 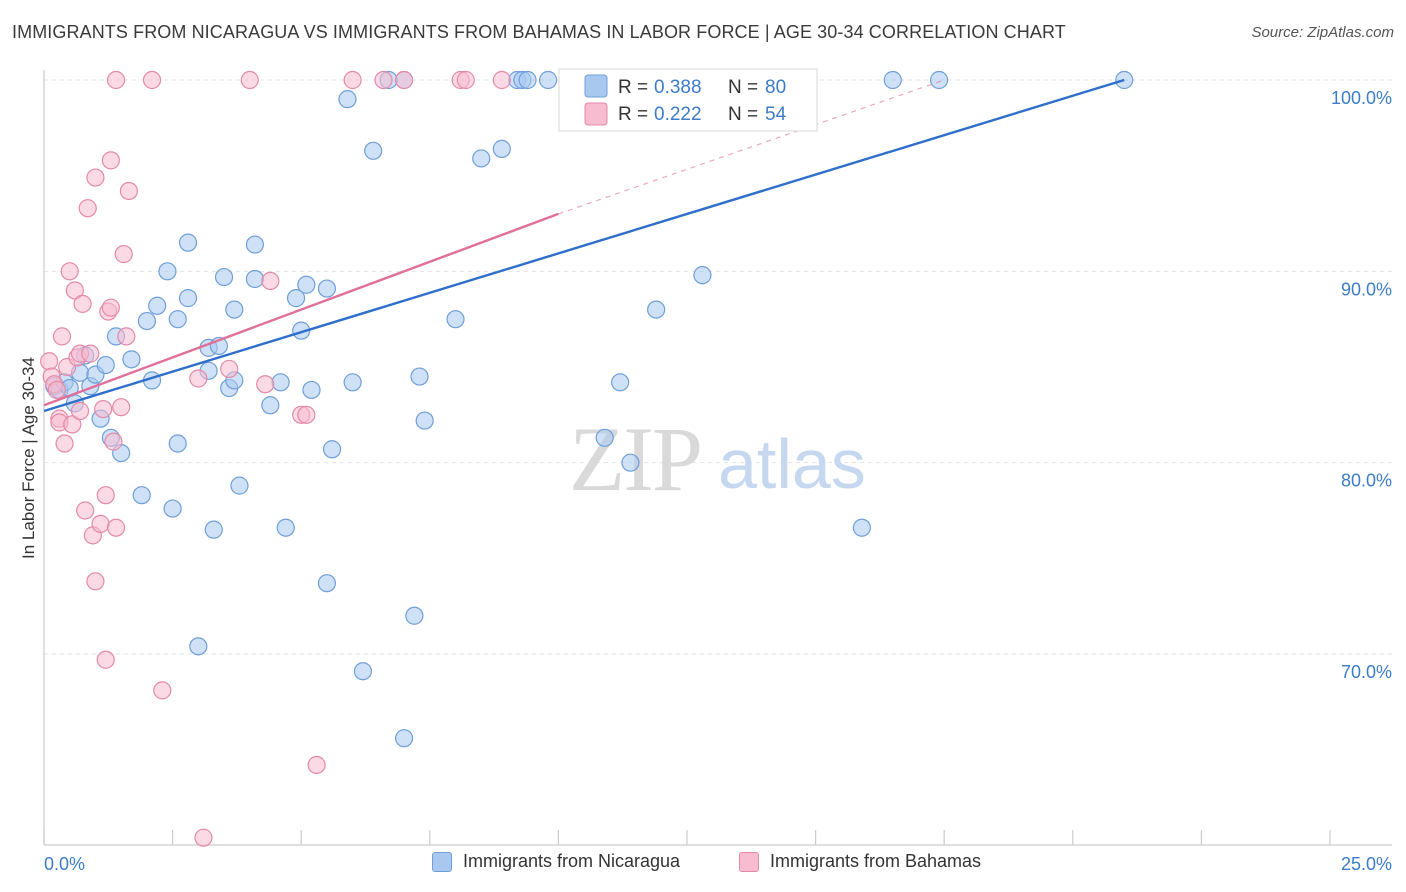 I want to click on stats-n-value-nicaragua: 80, so click(x=775, y=87).